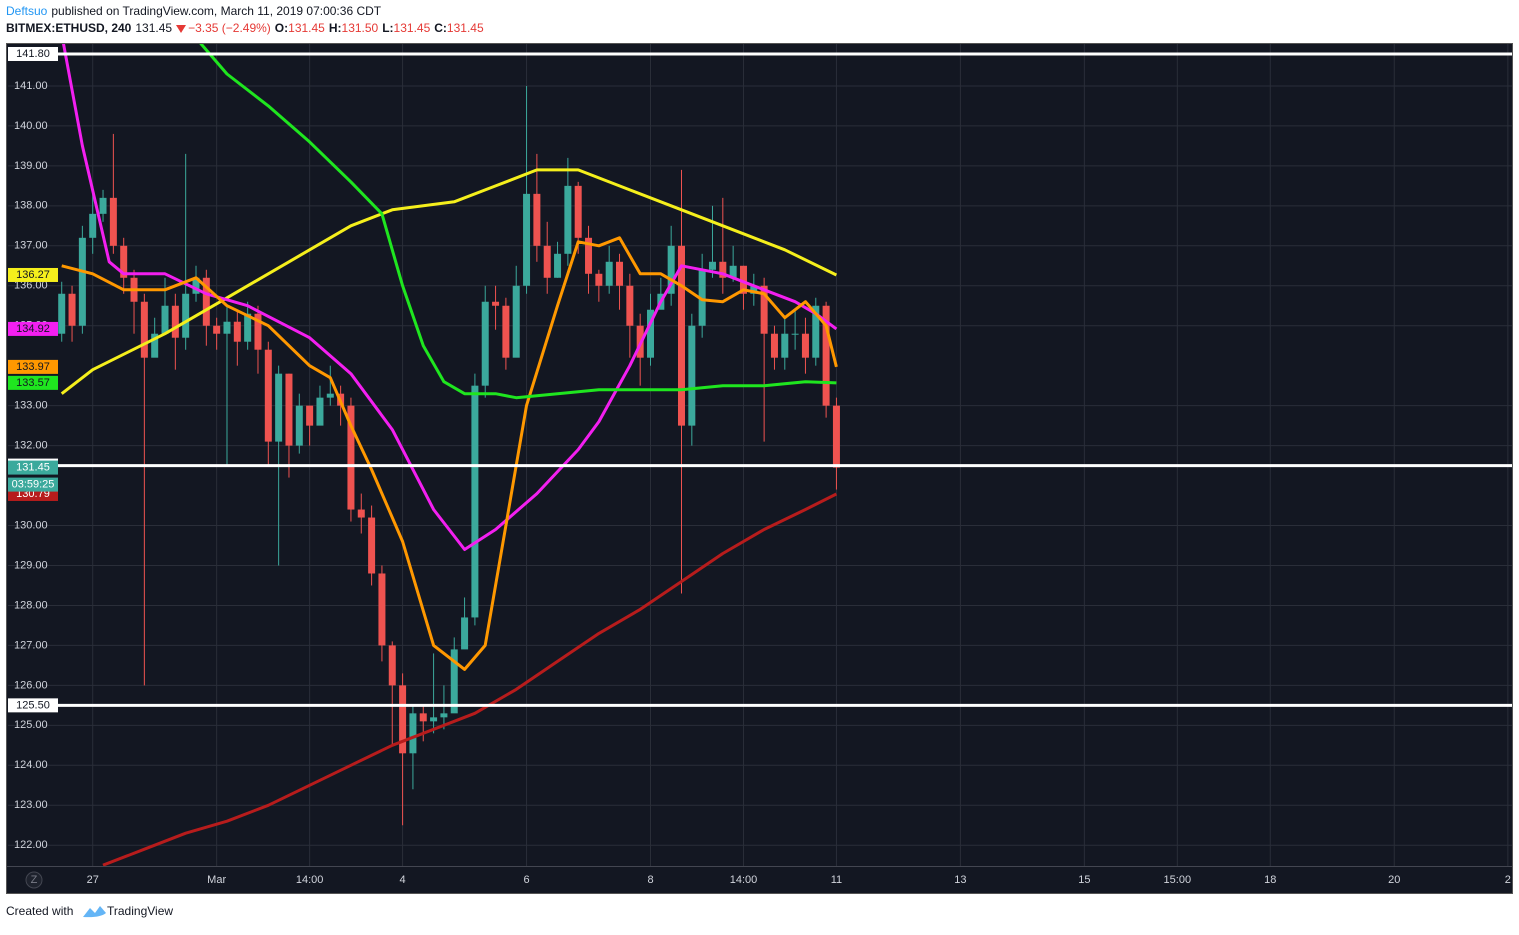 The image size is (1519, 935). What do you see at coordinates (335, 28) in the screenshot?
I see `ohlc-key: H:` at bounding box center [335, 28].